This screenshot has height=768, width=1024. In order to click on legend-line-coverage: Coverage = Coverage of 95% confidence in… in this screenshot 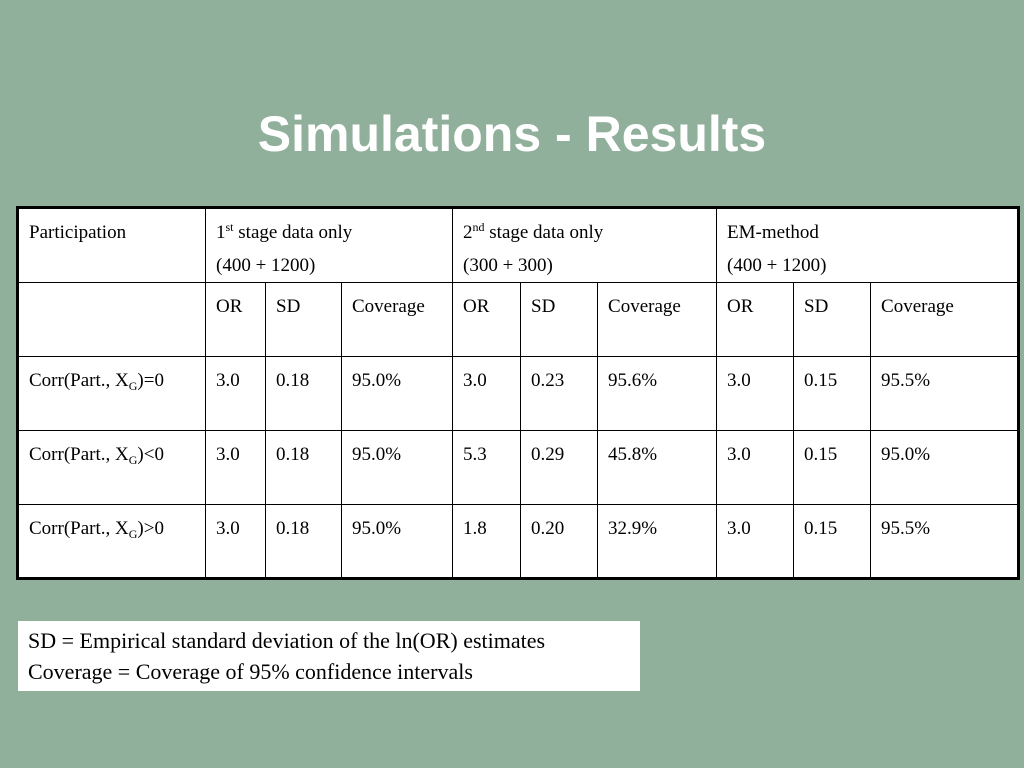, I will do `click(250, 671)`.